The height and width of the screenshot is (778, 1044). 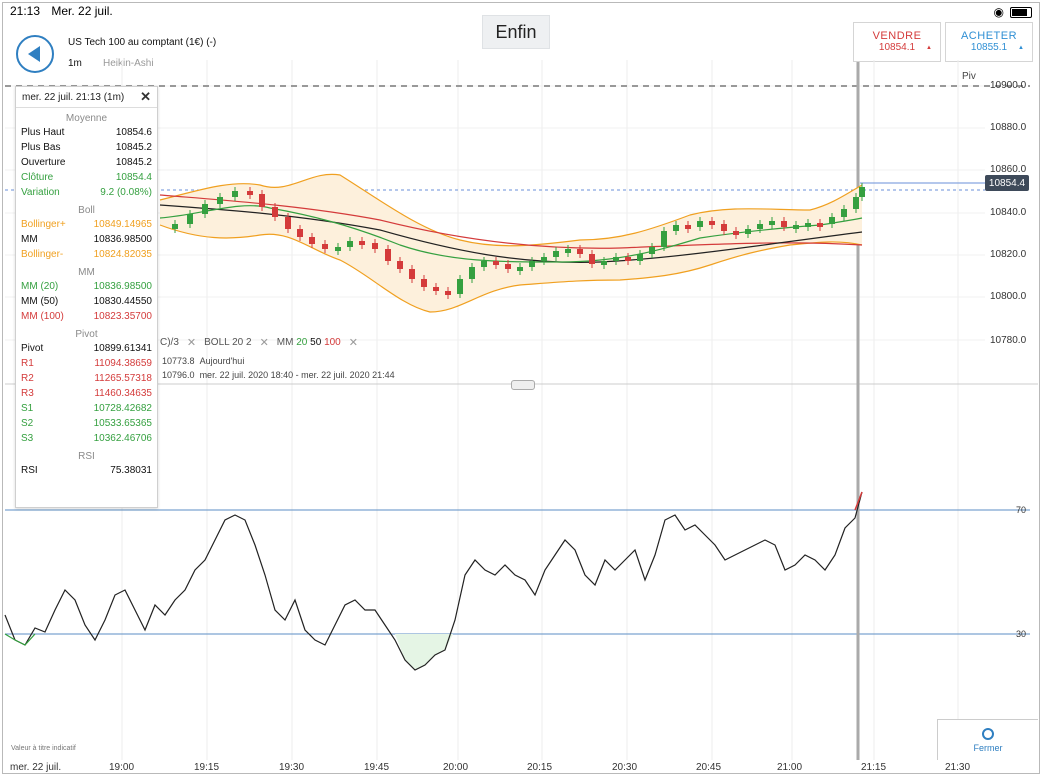 What do you see at coordinates (1008, 296) in the screenshot?
I see `price-axis-label: 10800.0` at bounding box center [1008, 296].